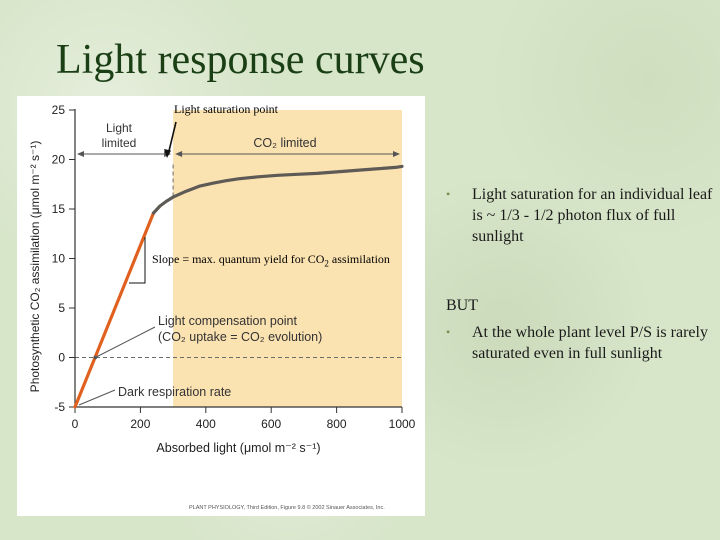 The width and height of the screenshot is (720, 540). Describe the element at coordinates (61, 358) in the screenshot. I see `y-tick-label: 0` at that location.